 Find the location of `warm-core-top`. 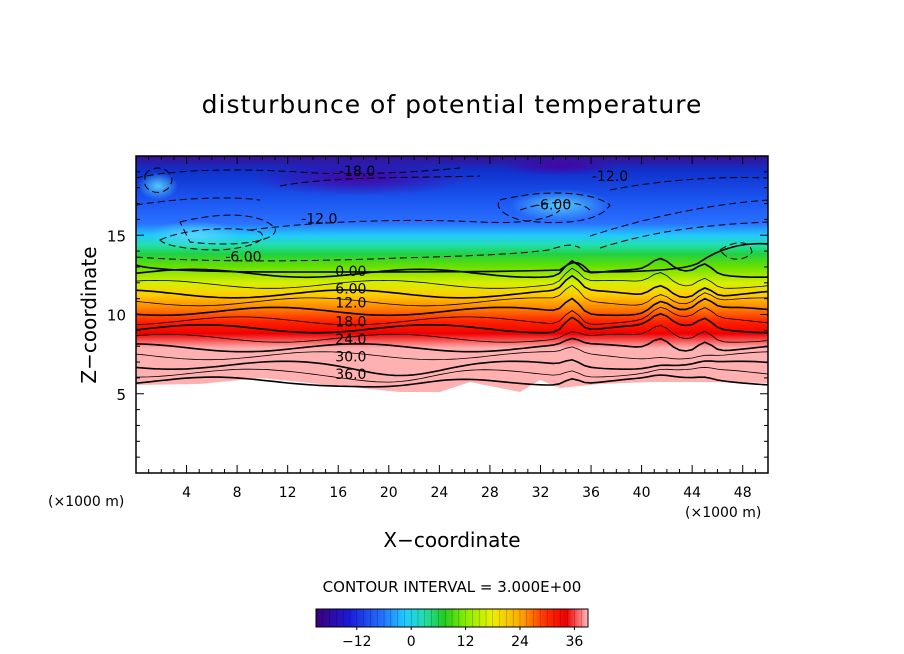

warm-core-top is located at coordinates (360, 178).